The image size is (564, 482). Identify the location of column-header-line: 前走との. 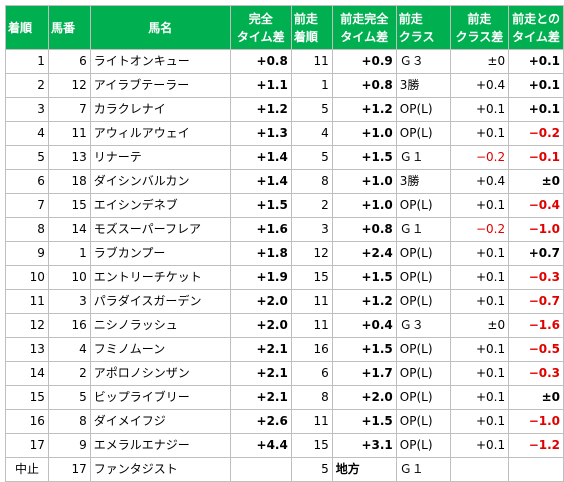
(536, 18).